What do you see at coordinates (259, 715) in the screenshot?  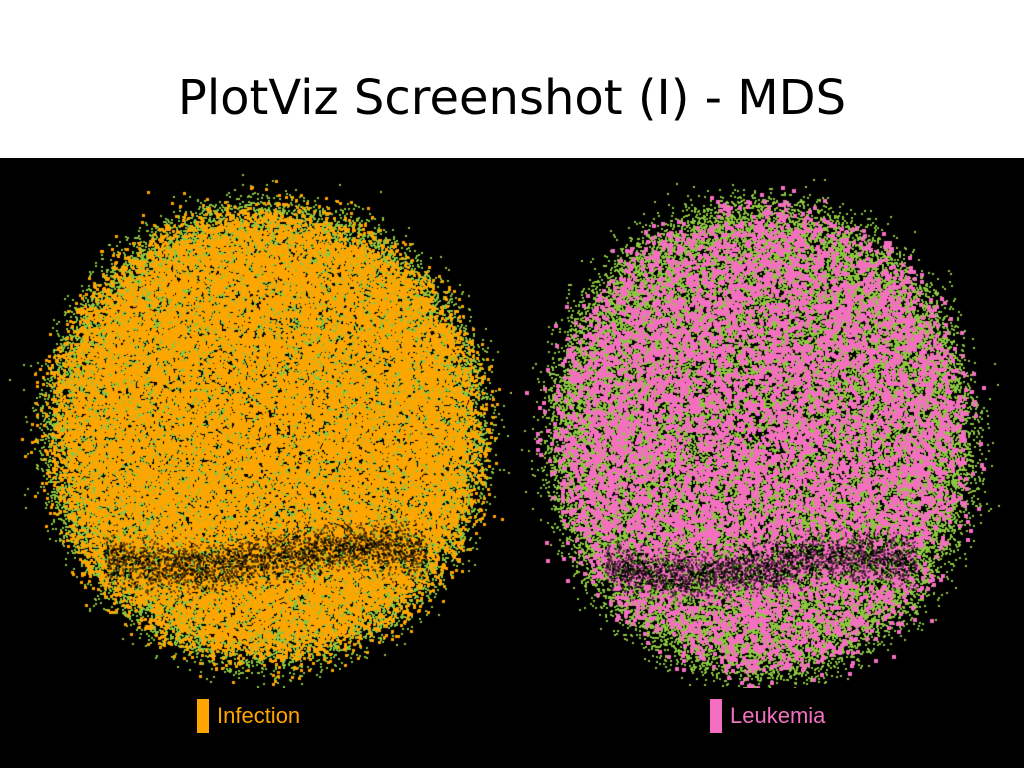 I see `legend-label-infection: Infection` at bounding box center [259, 715].